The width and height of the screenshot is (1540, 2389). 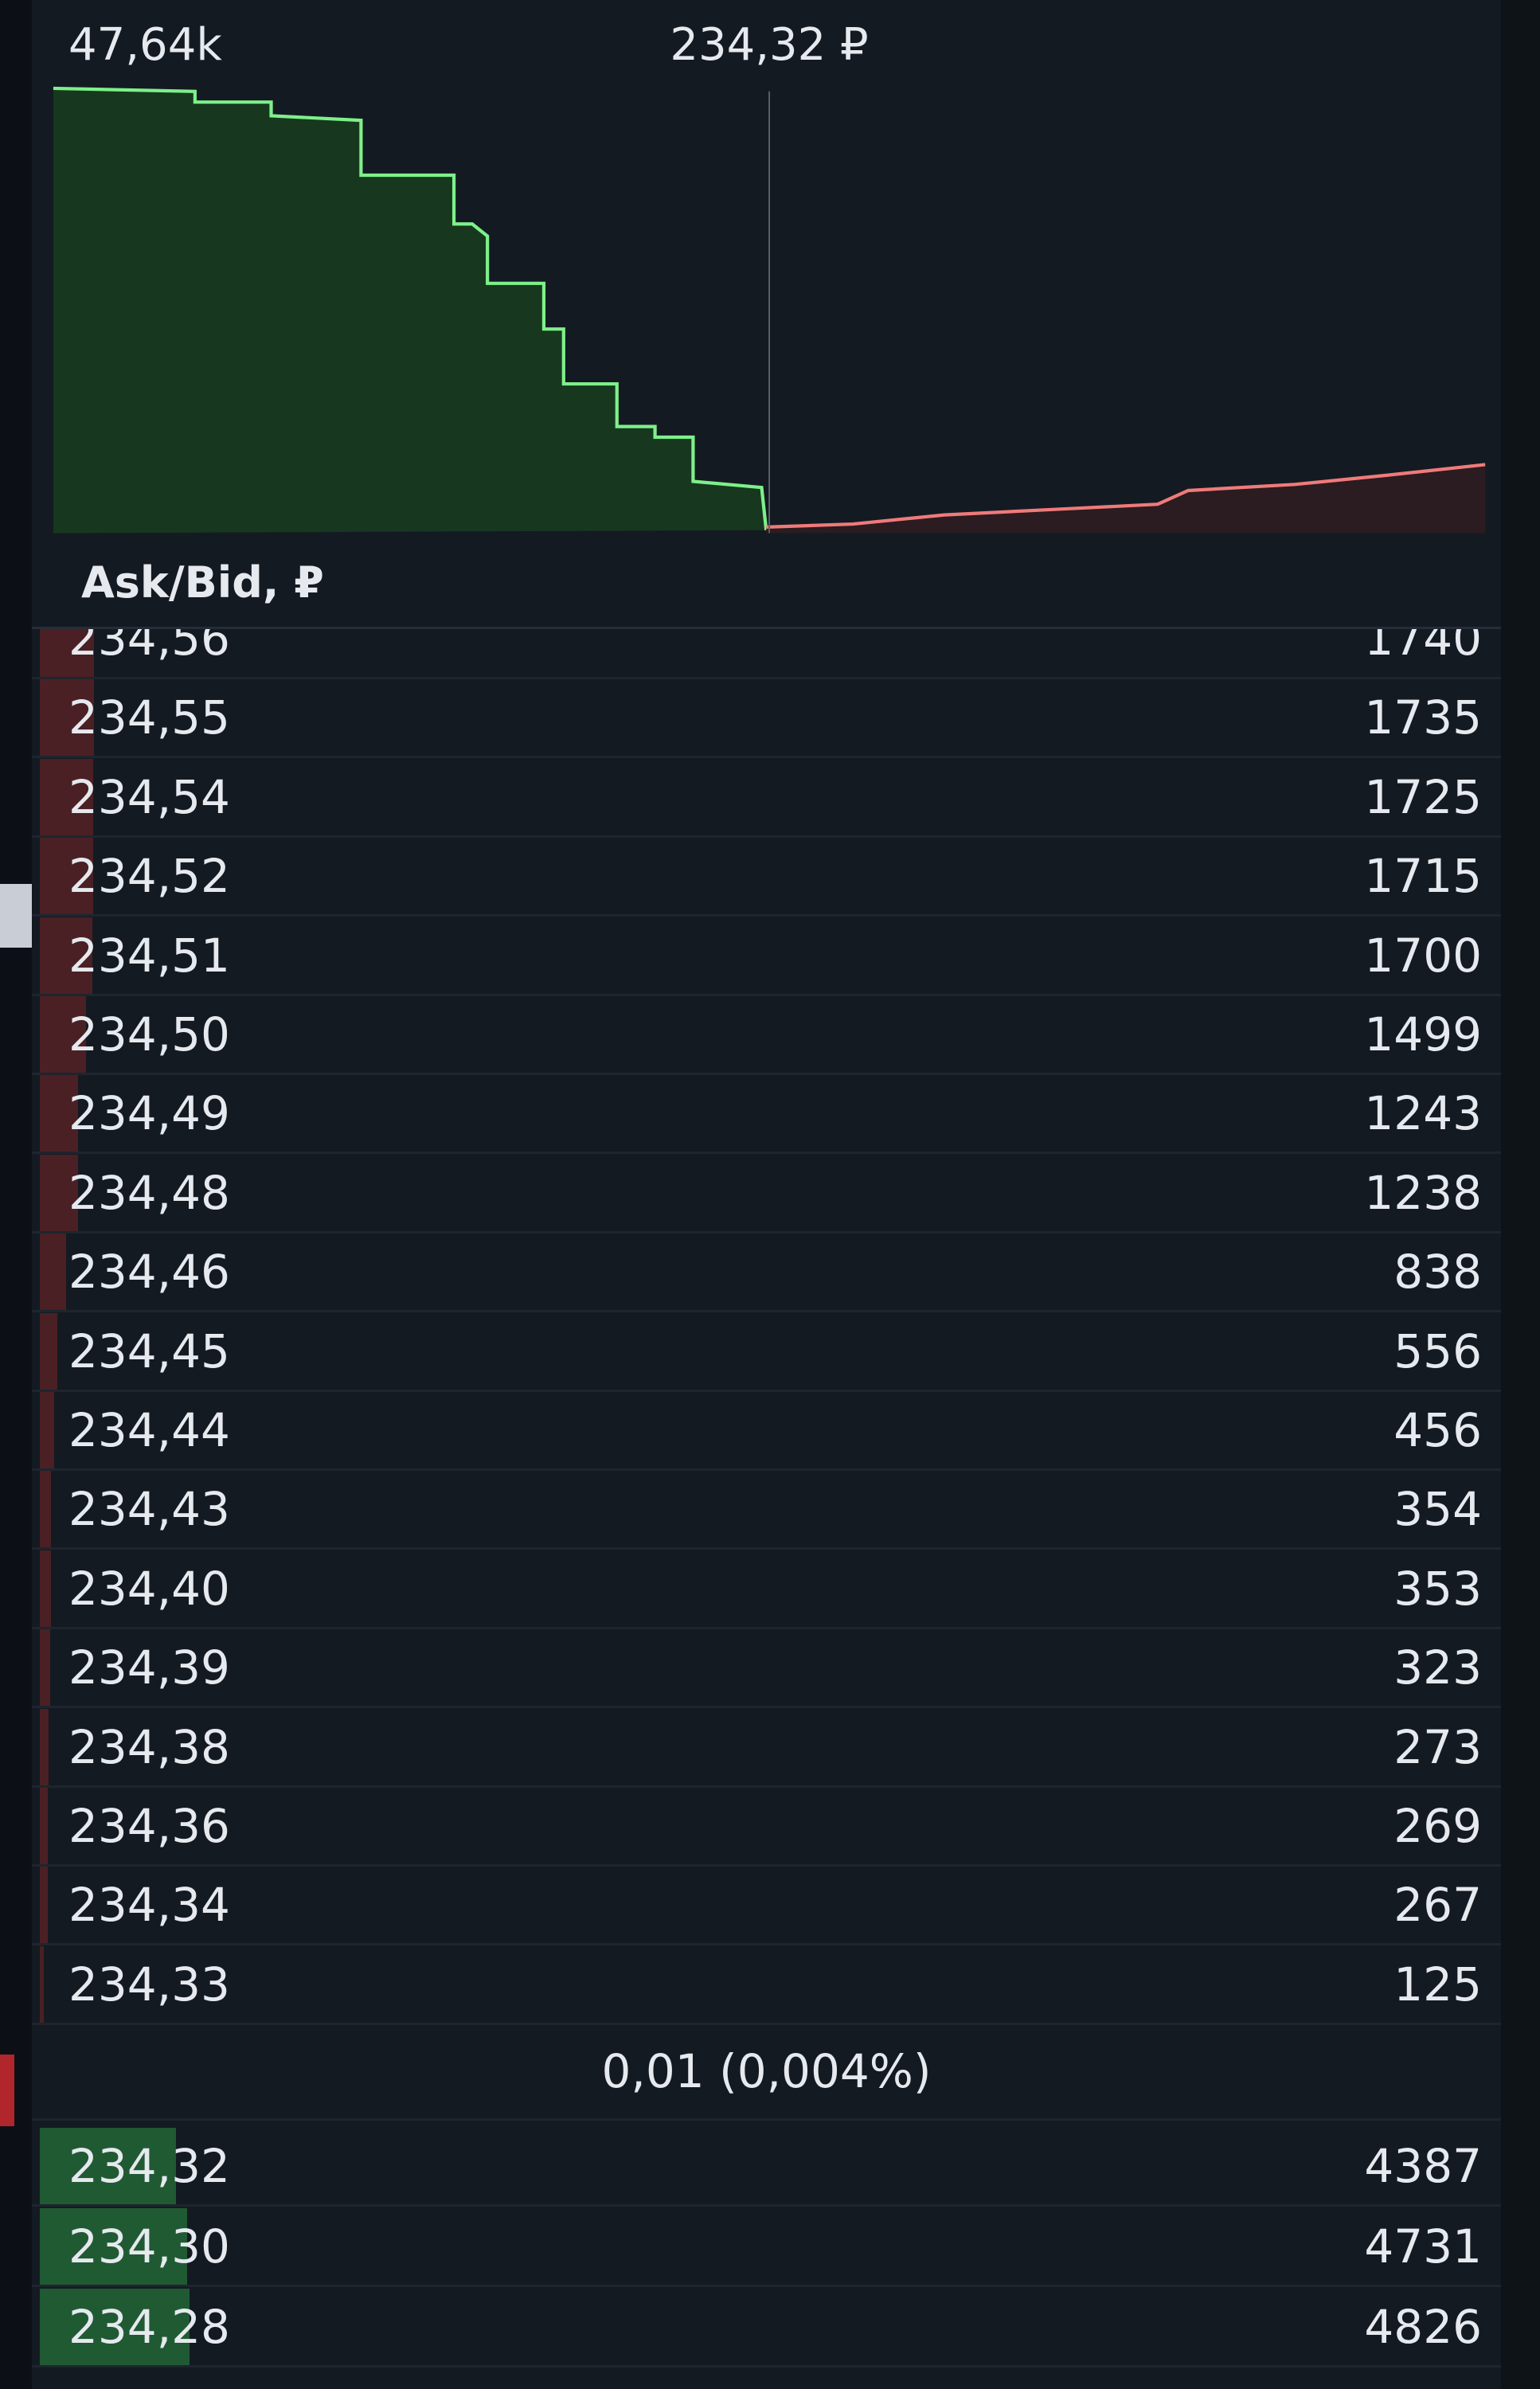 I want to click on volume: 125, so click(x=1437, y=1985).